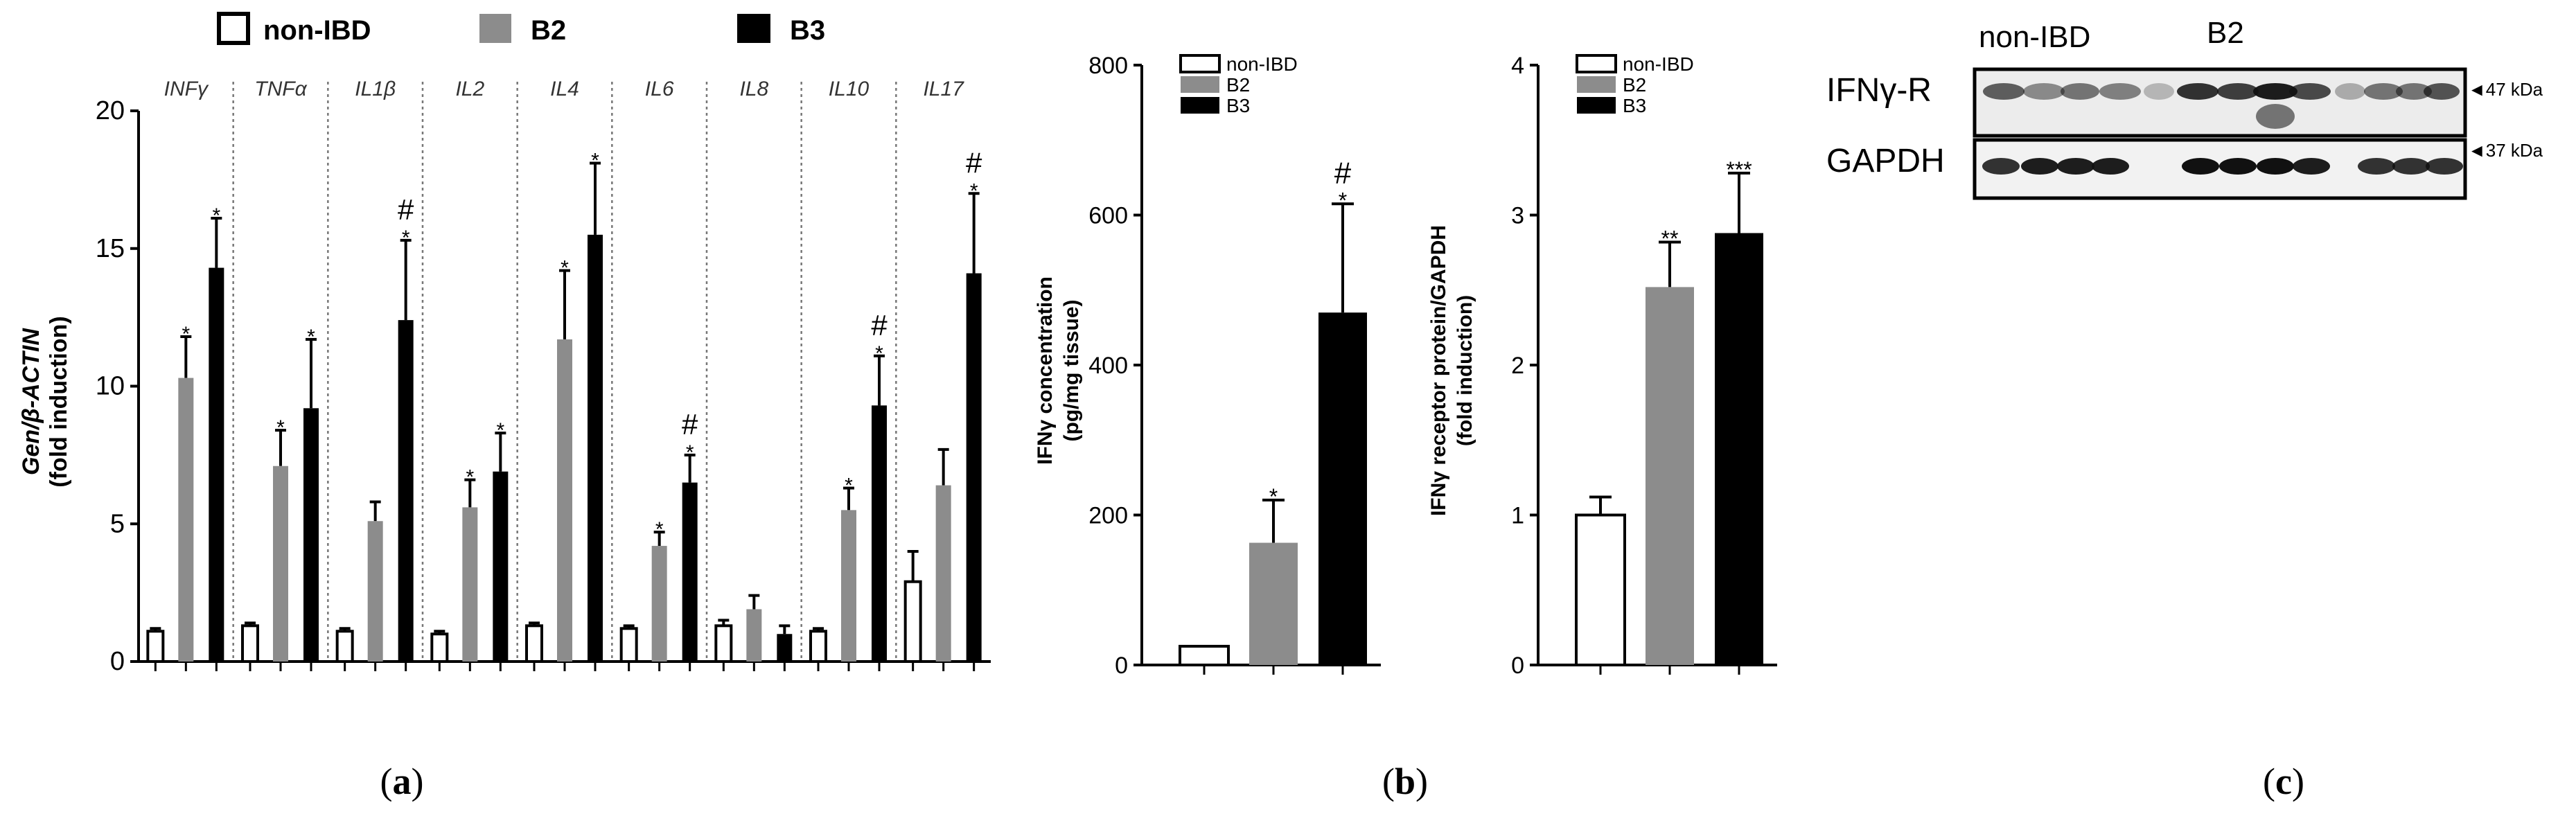  What do you see at coordinates (1200, 63) in the screenshot?
I see `panel-b1-legend-swatch-non-ibd` at bounding box center [1200, 63].